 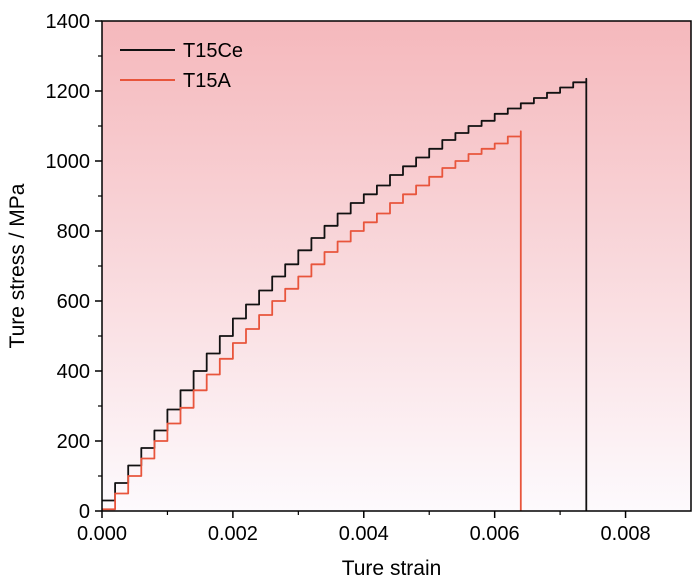 I want to click on x-tick-label: 0.006, so click(x=495, y=534).